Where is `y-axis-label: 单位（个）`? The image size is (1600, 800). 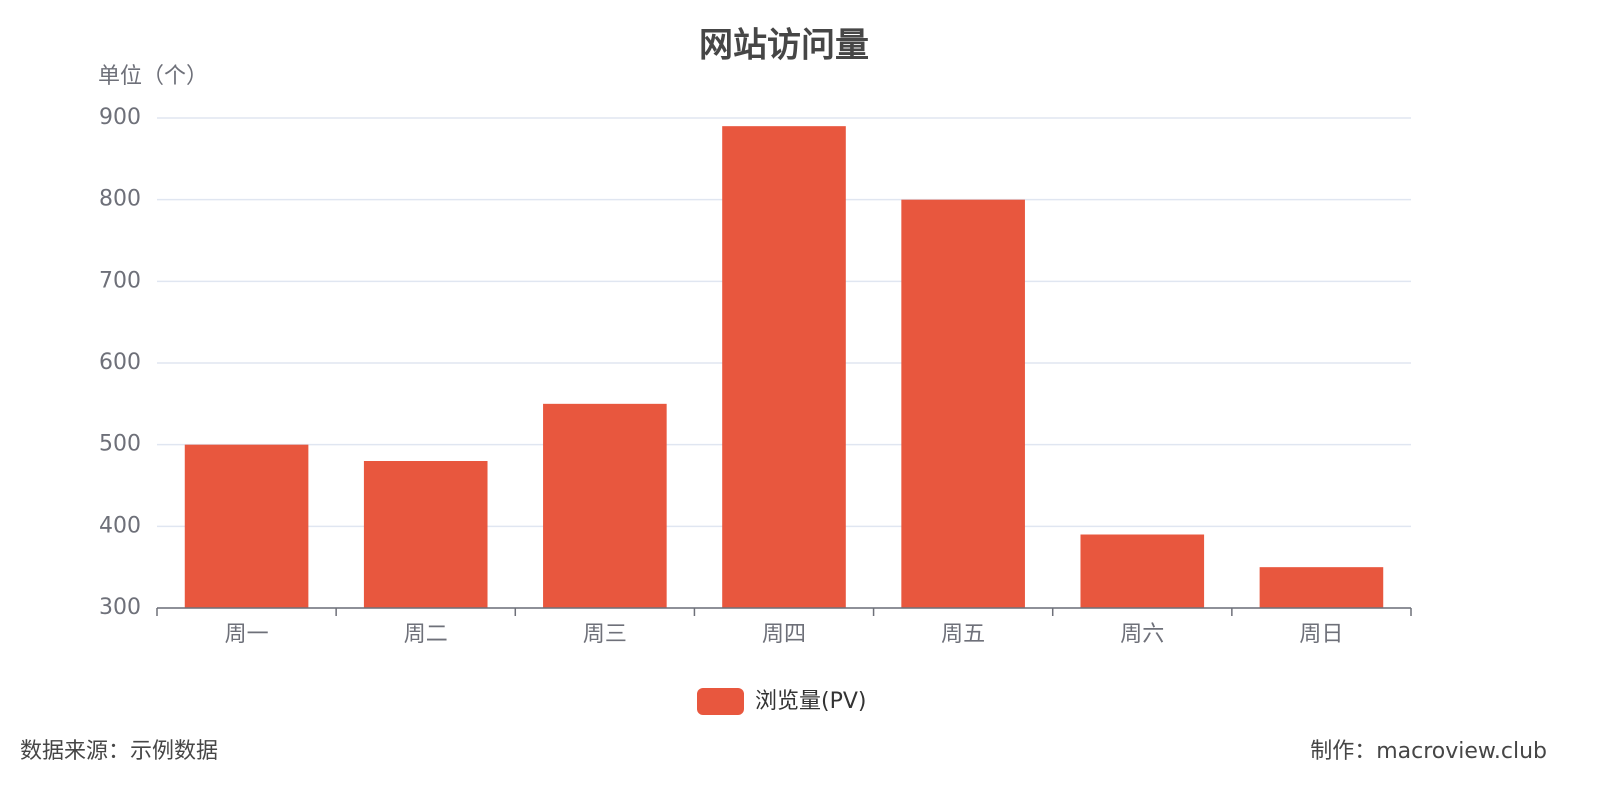 y-axis-label: 单位（个） is located at coordinates (153, 76).